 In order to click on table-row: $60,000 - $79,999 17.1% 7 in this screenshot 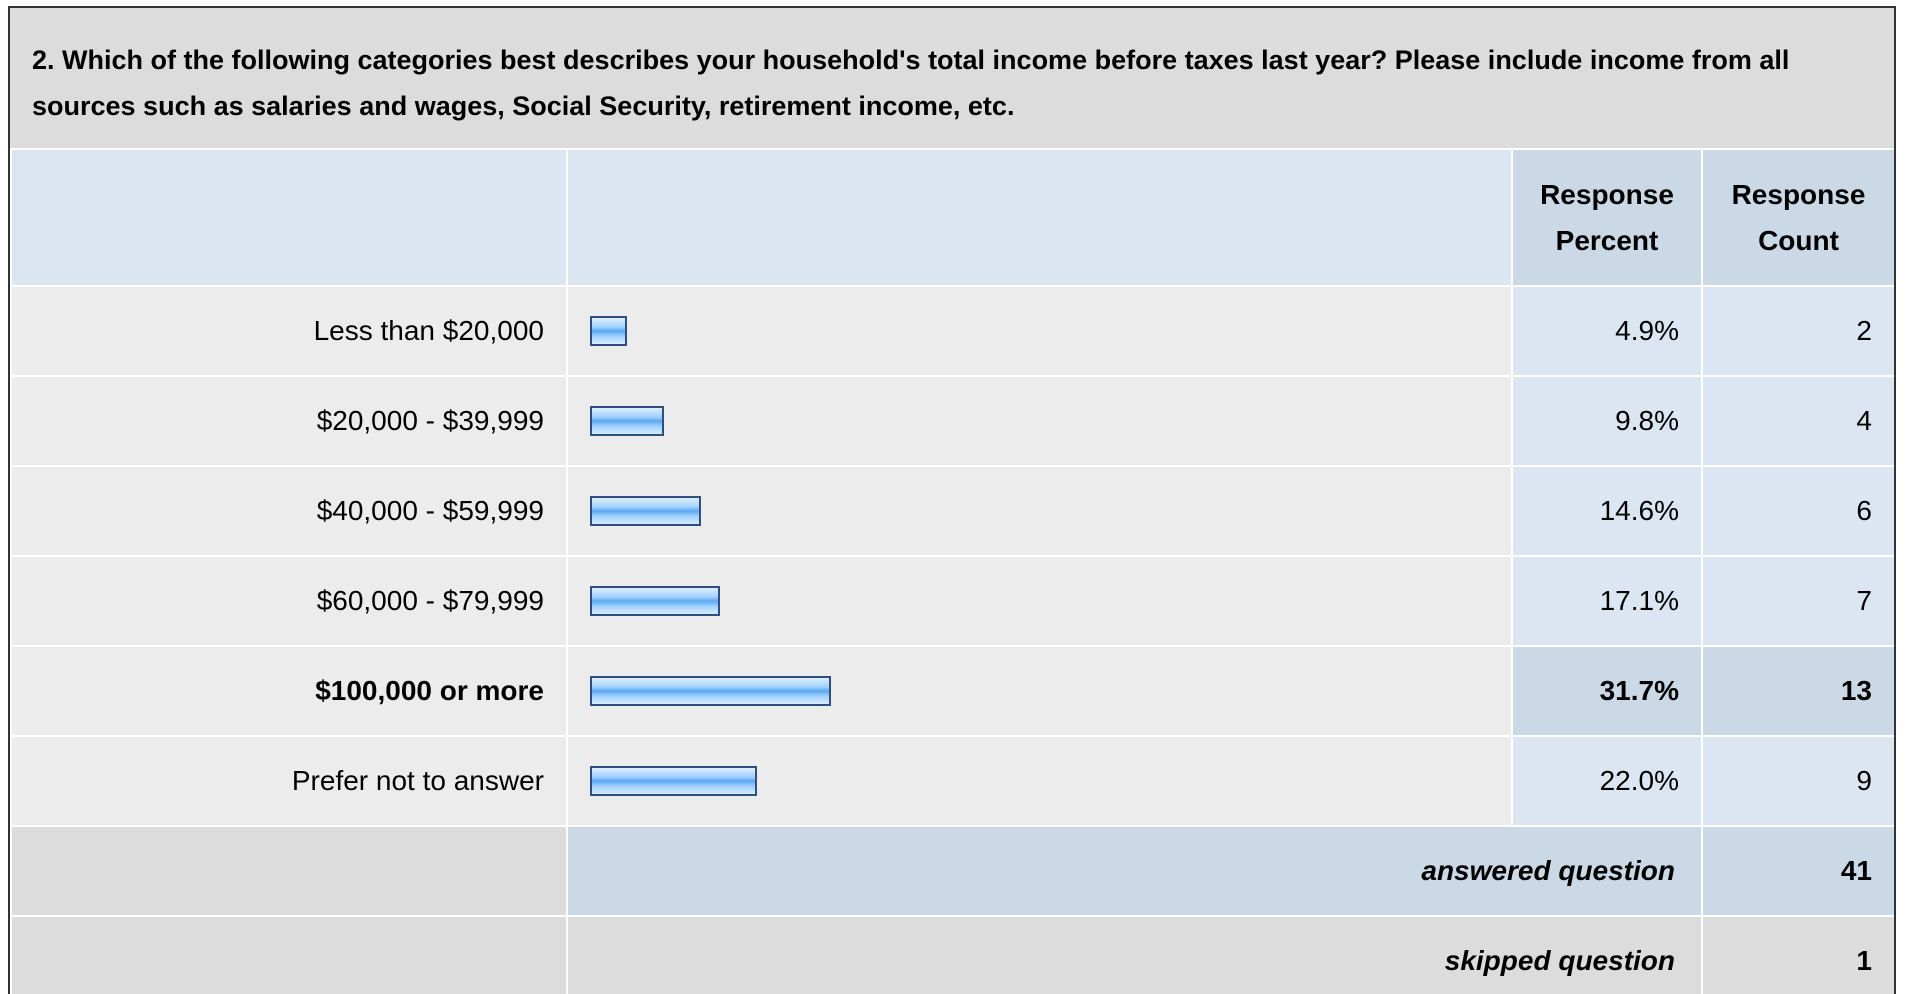, I will do `click(952, 601)`.